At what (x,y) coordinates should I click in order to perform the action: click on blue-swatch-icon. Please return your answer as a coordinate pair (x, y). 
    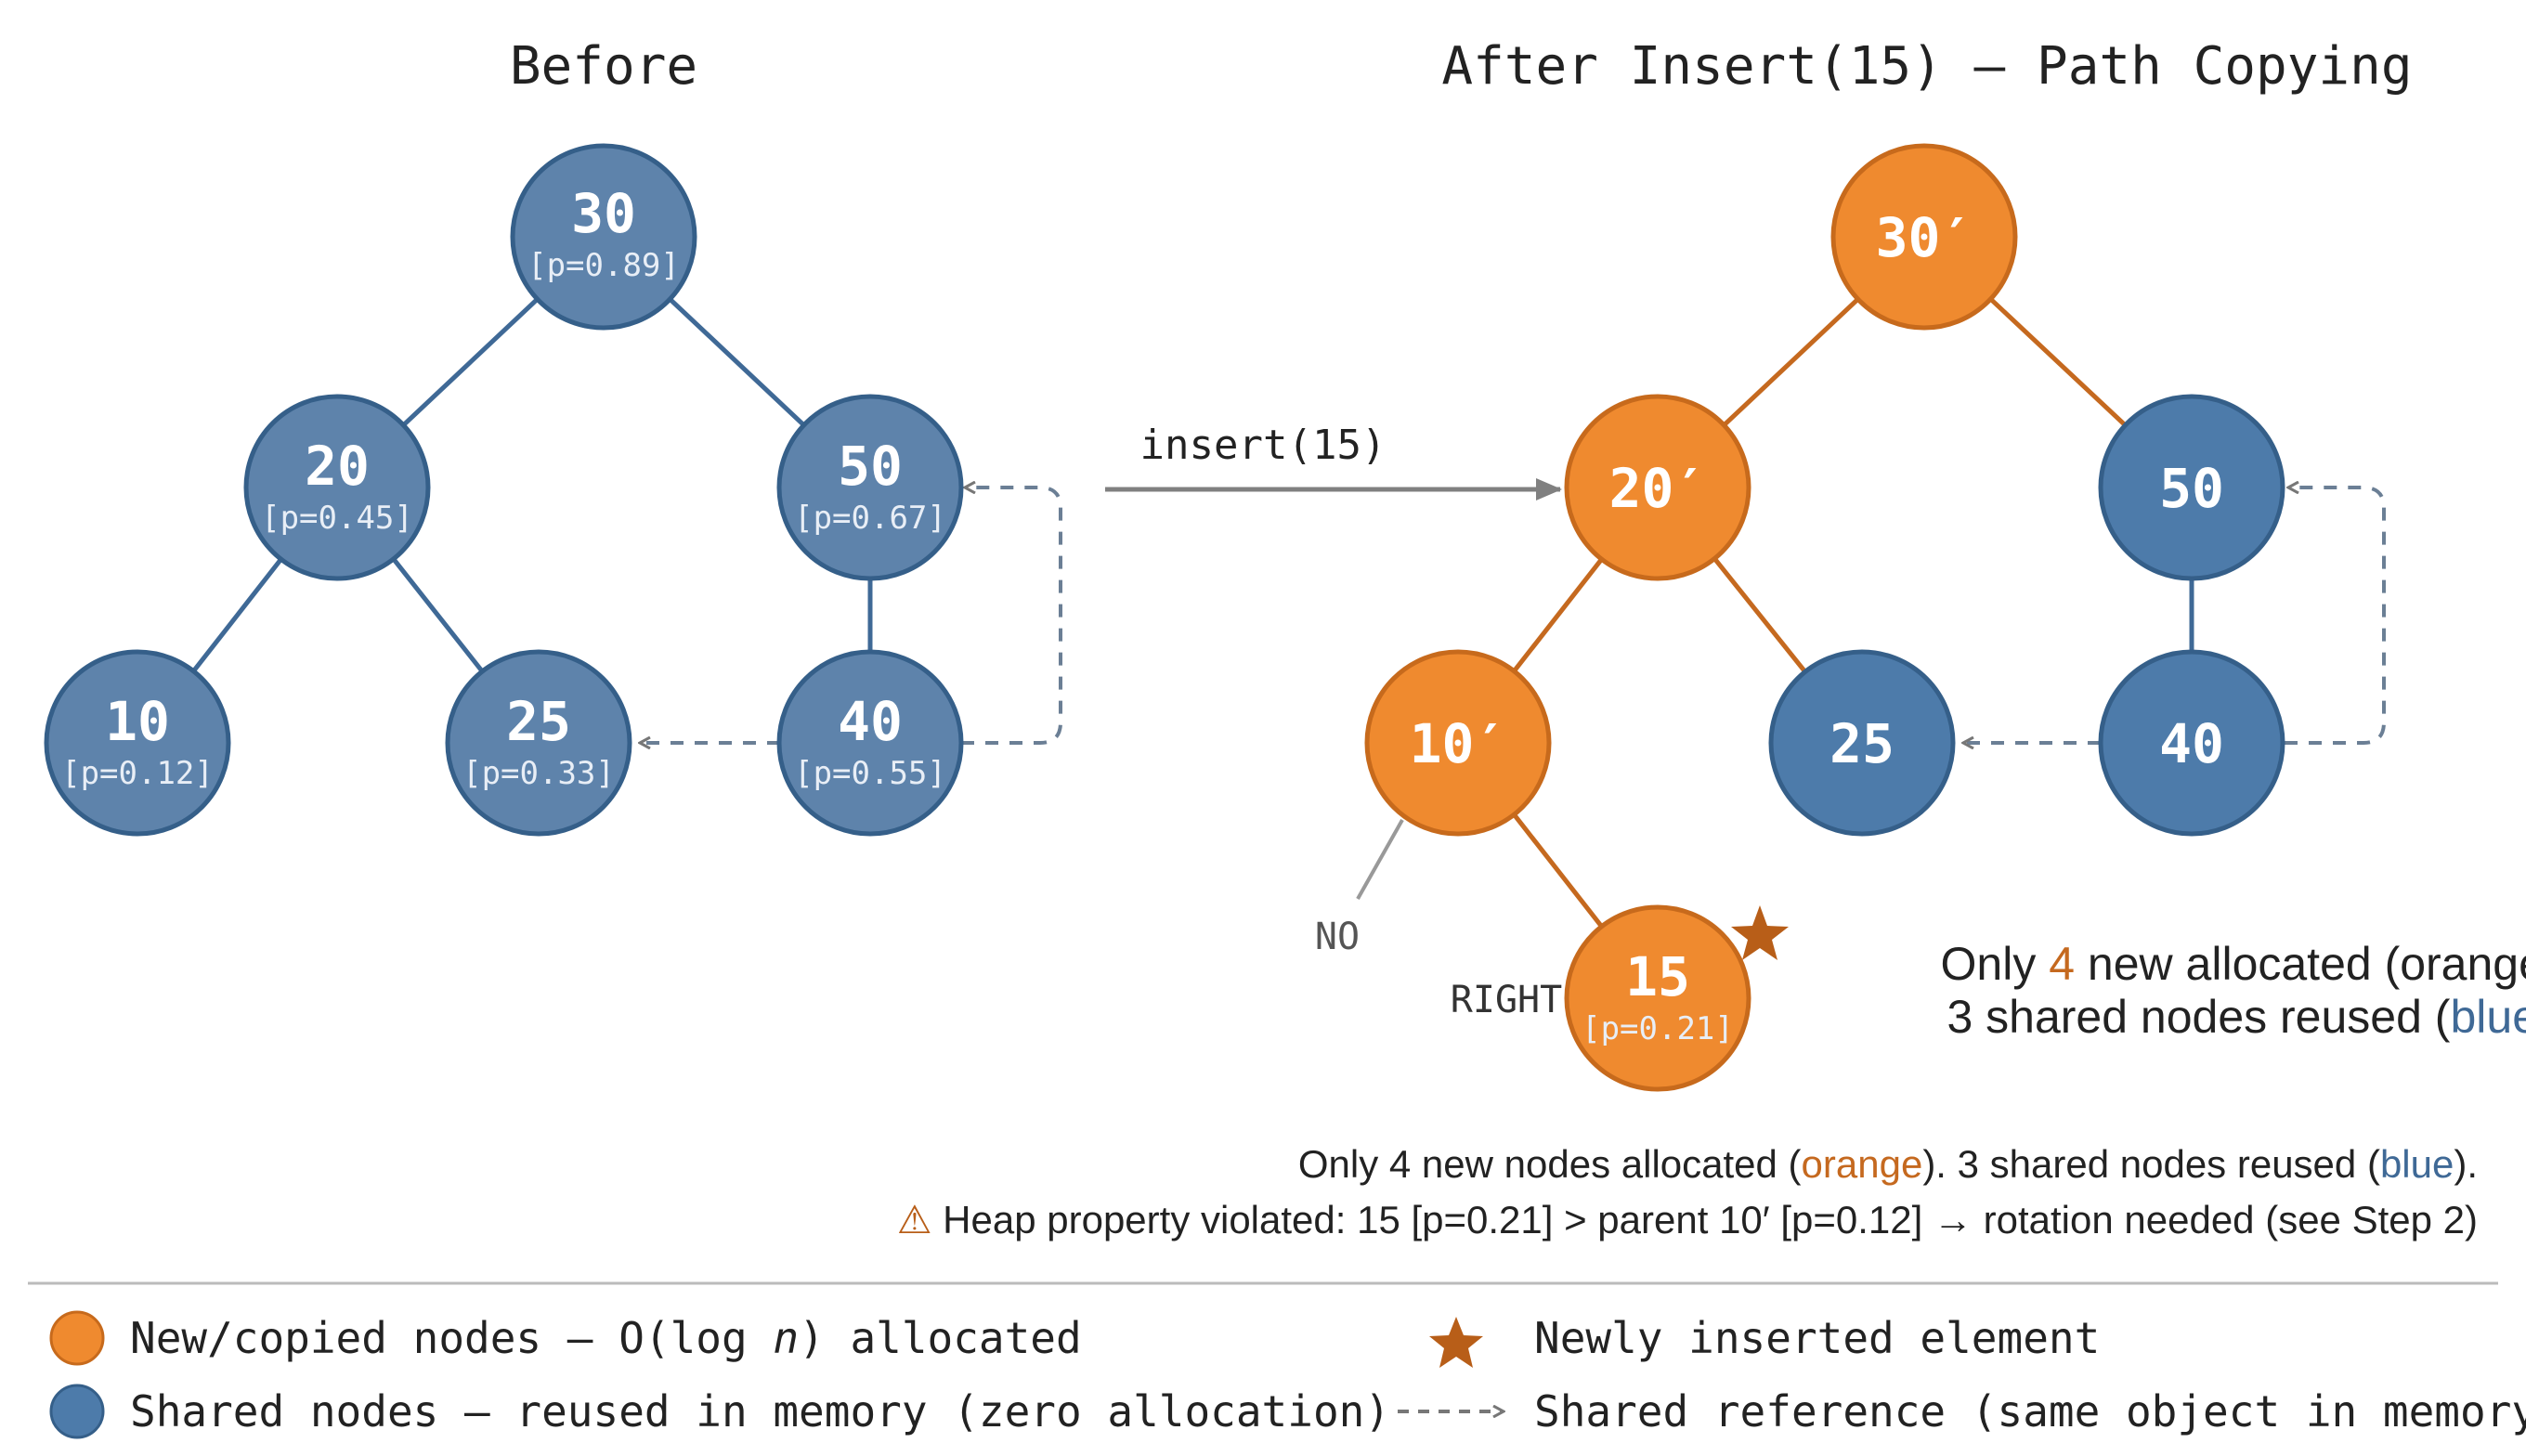
    Looking at the image, I should click on (77, 1411).